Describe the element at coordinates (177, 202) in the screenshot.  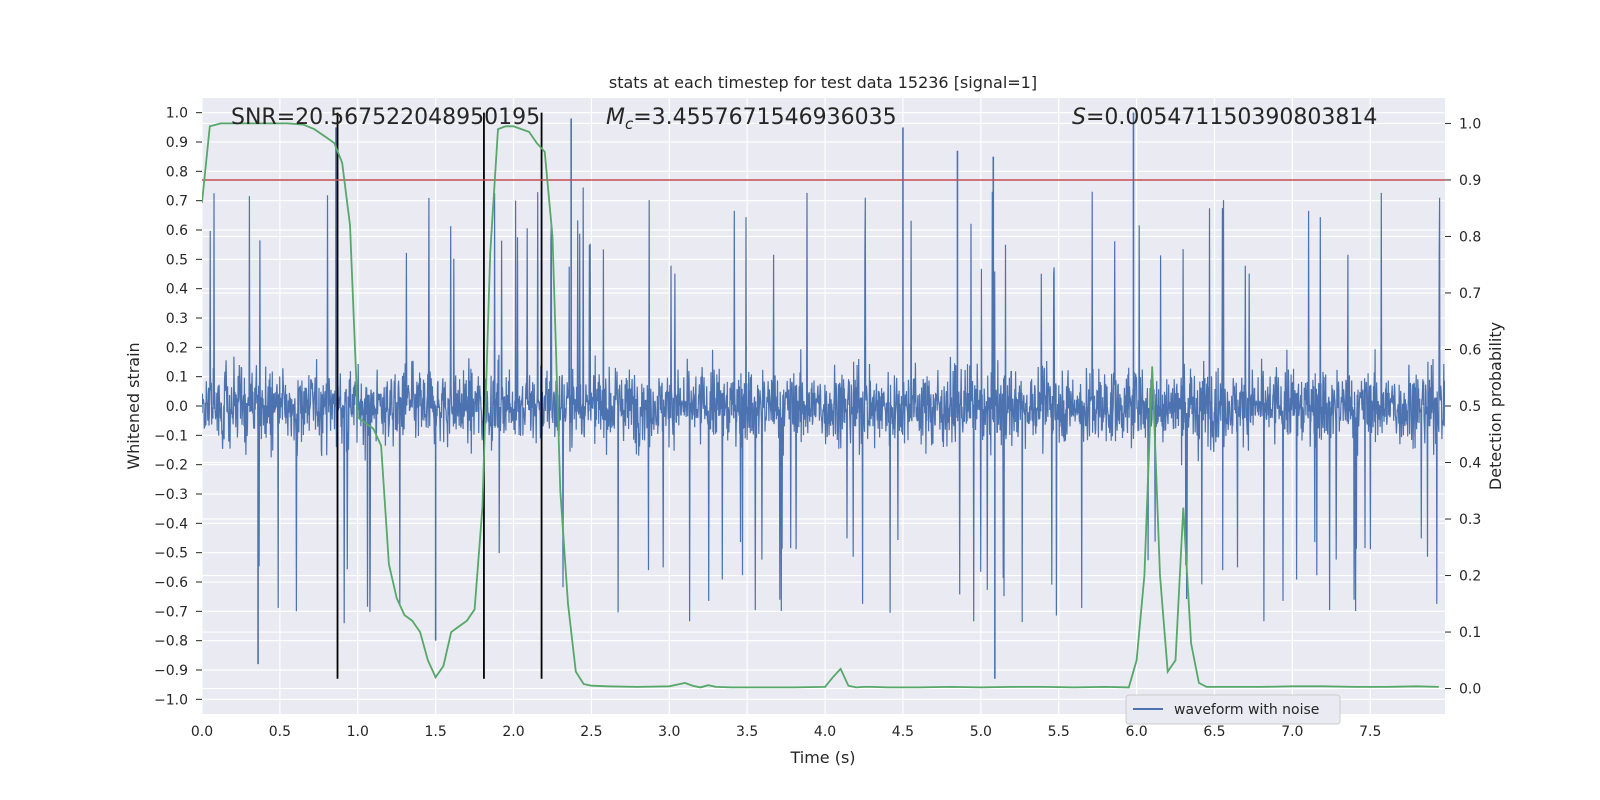
I see `left-y-tick-label: 0.7` at that location.